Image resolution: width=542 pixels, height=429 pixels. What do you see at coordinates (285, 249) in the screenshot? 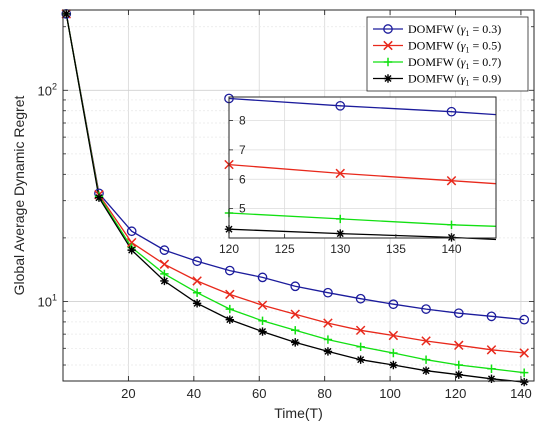
I see `inset-x-tick-label: 125` at bounding box center [285, 249].